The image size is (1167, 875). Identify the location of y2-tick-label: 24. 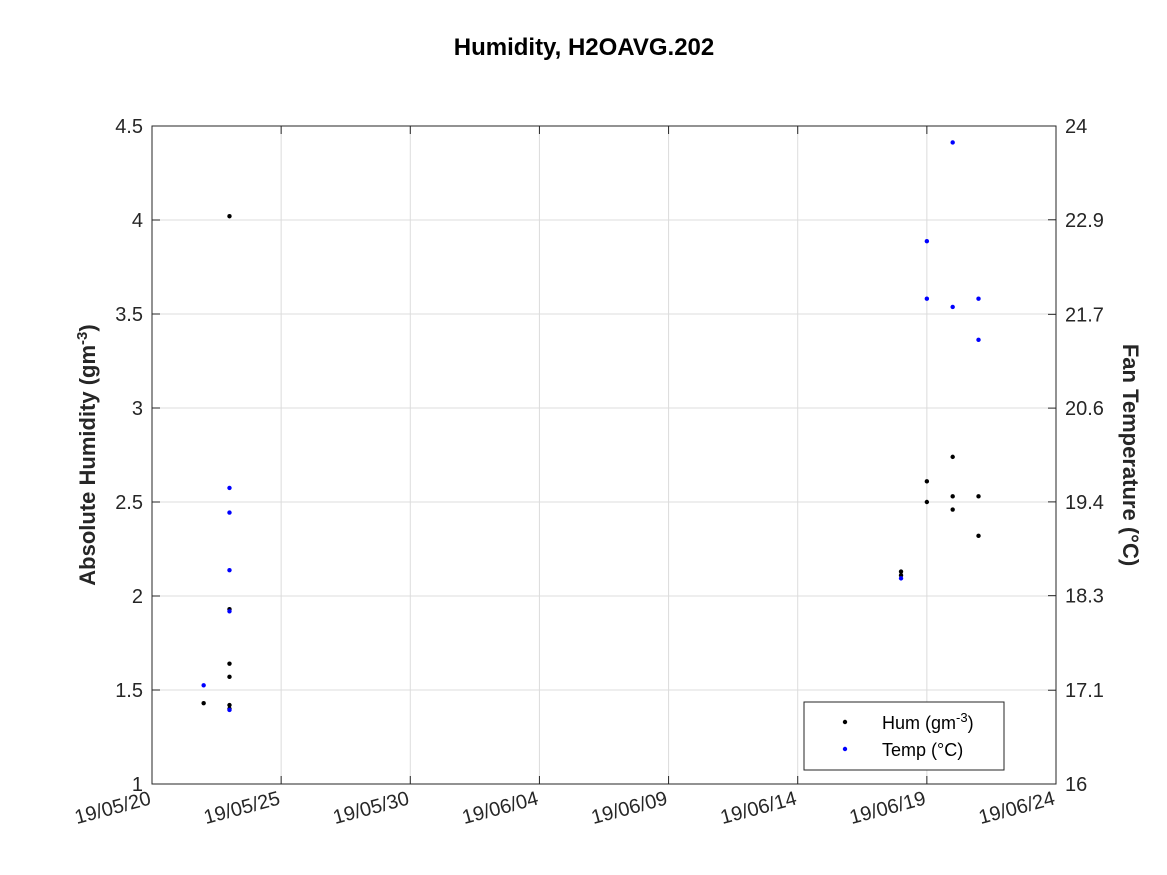
(1076, 127).